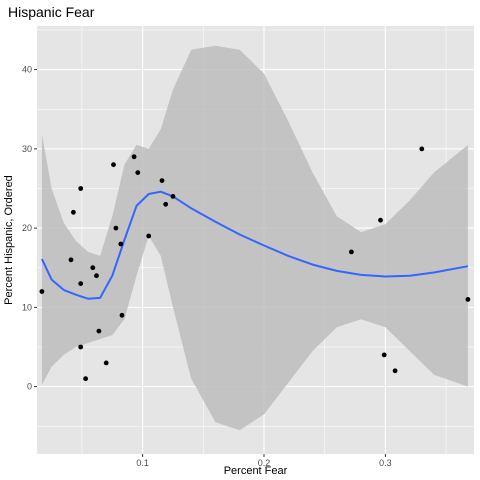  I want to click on y-tick-label-3: 30, so click(27, 149).